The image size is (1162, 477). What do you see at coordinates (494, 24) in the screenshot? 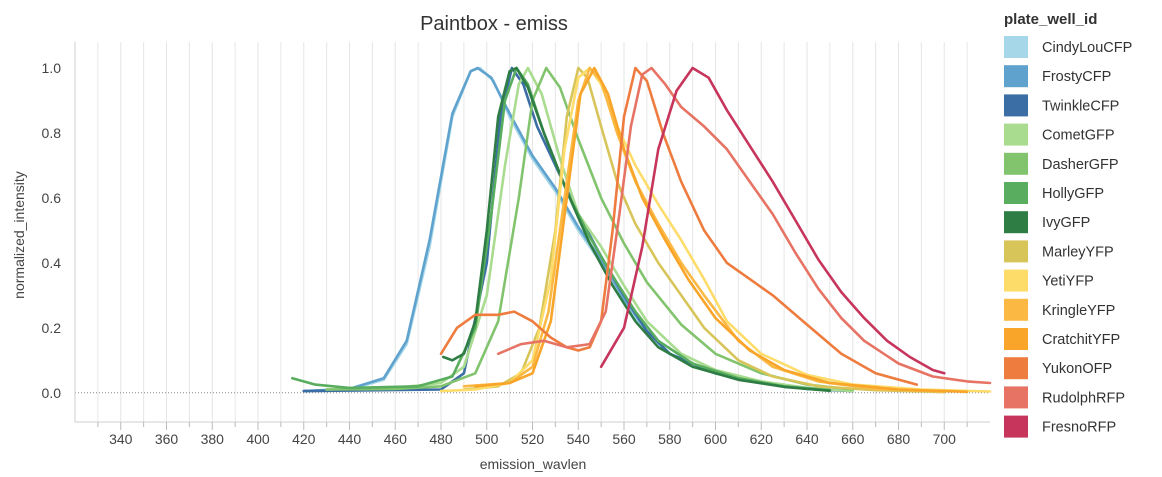
I see `chart-title: Paintbox - emiss` at bounding box center [494, 24].